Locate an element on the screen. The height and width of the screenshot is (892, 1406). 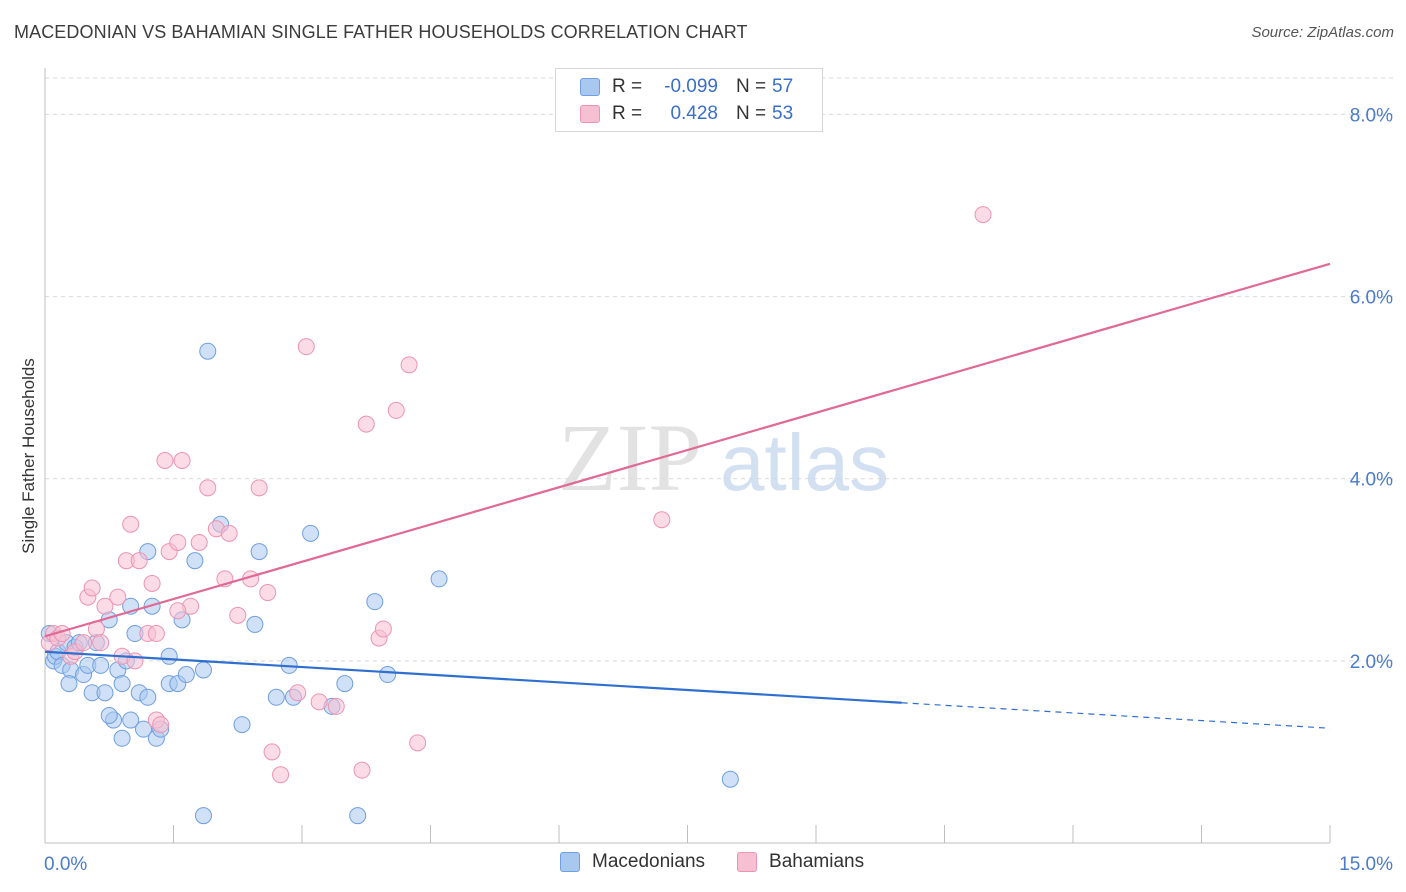
y-tick-labels: 2.0% 4.0% 6.0% 8.0% is located at coordinates (1371, 388).